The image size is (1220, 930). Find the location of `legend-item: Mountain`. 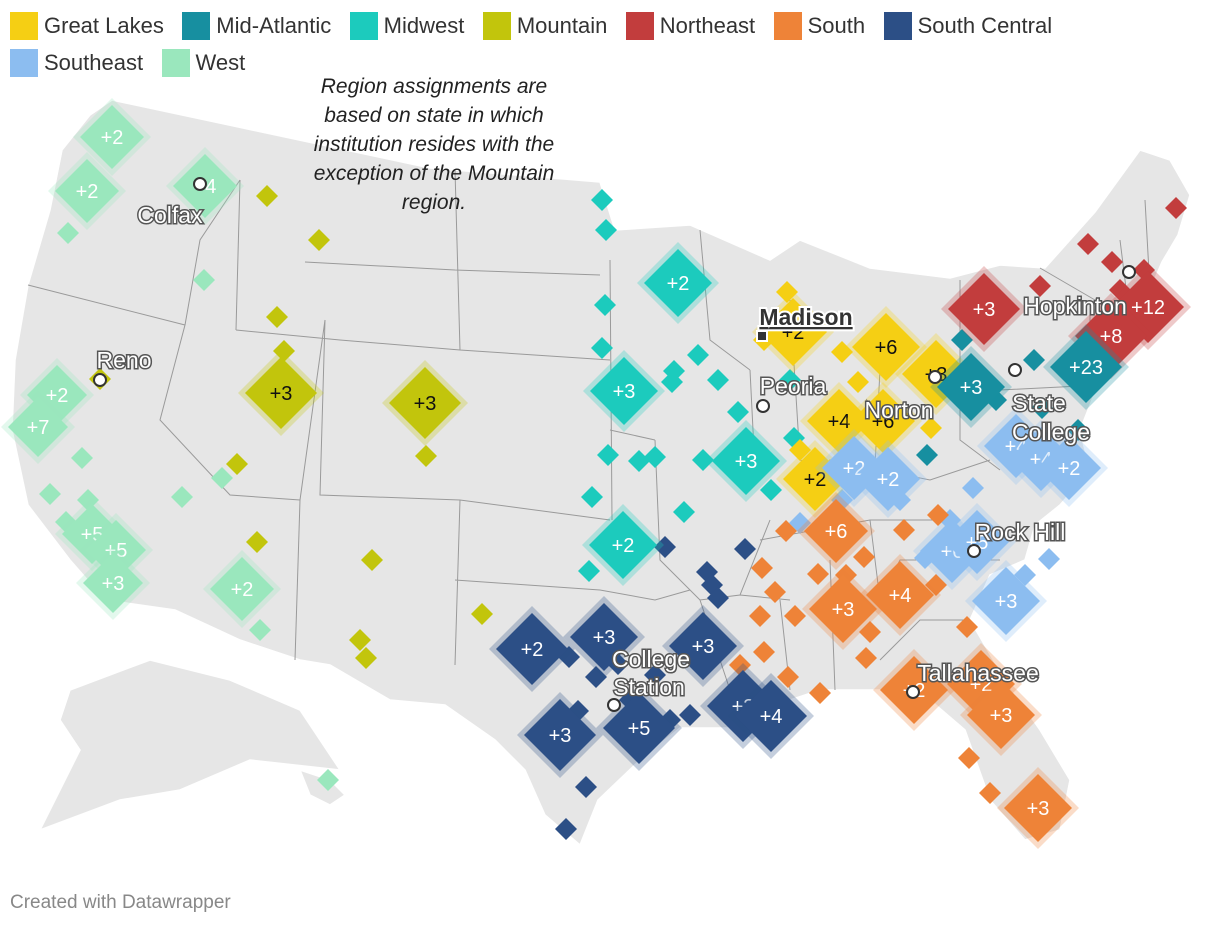

legend-item: Mountain is located at coordinates (544, 26).